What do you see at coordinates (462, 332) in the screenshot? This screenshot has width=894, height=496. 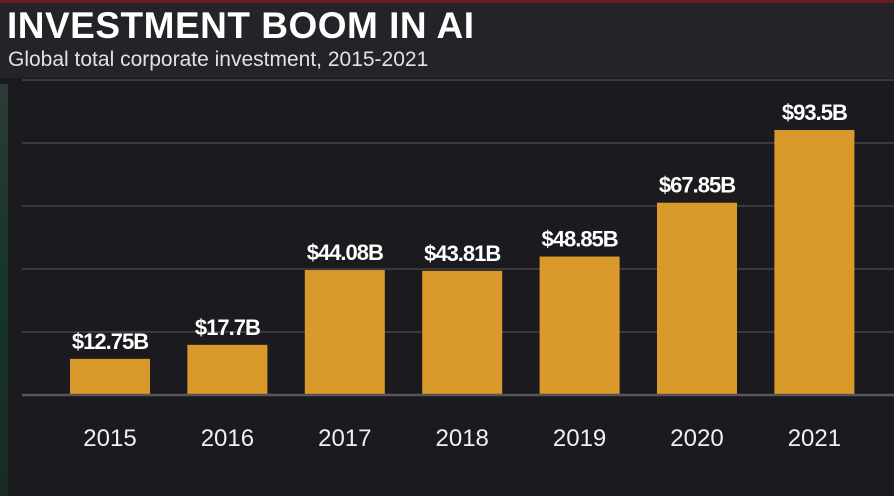 I see `bar-2018` at bounding box center [462, 332].